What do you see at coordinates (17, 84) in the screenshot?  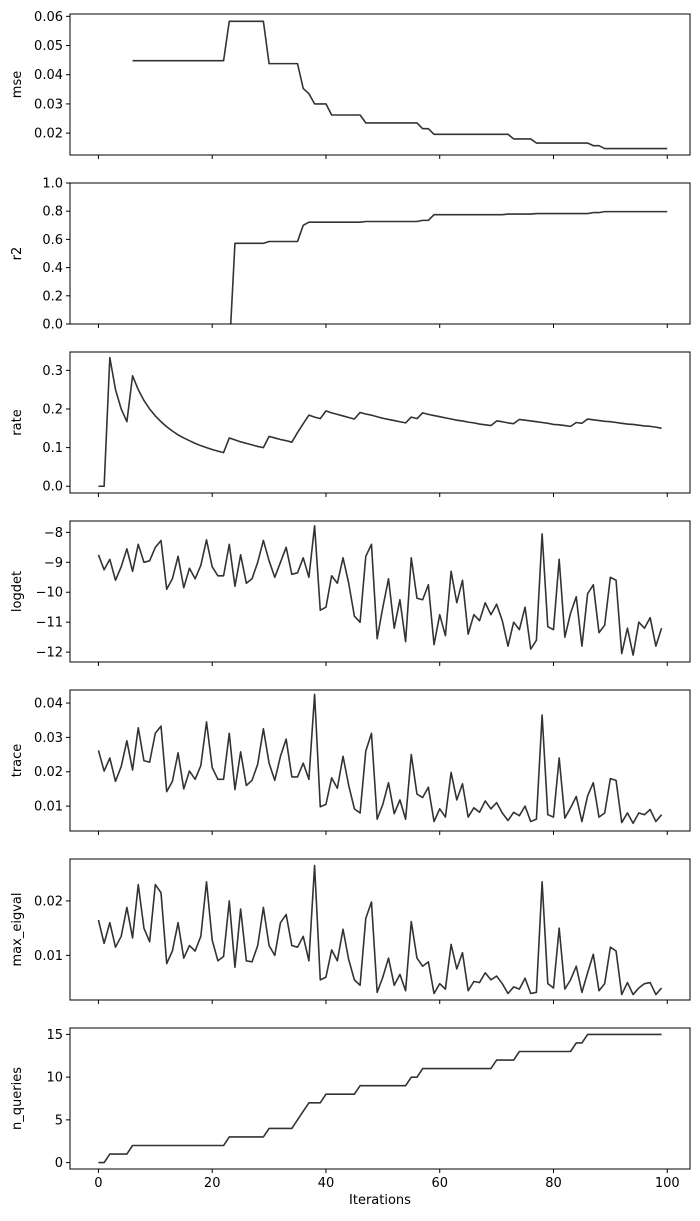 I see `y-axis-label: mse` at bounding box center [17, 84].